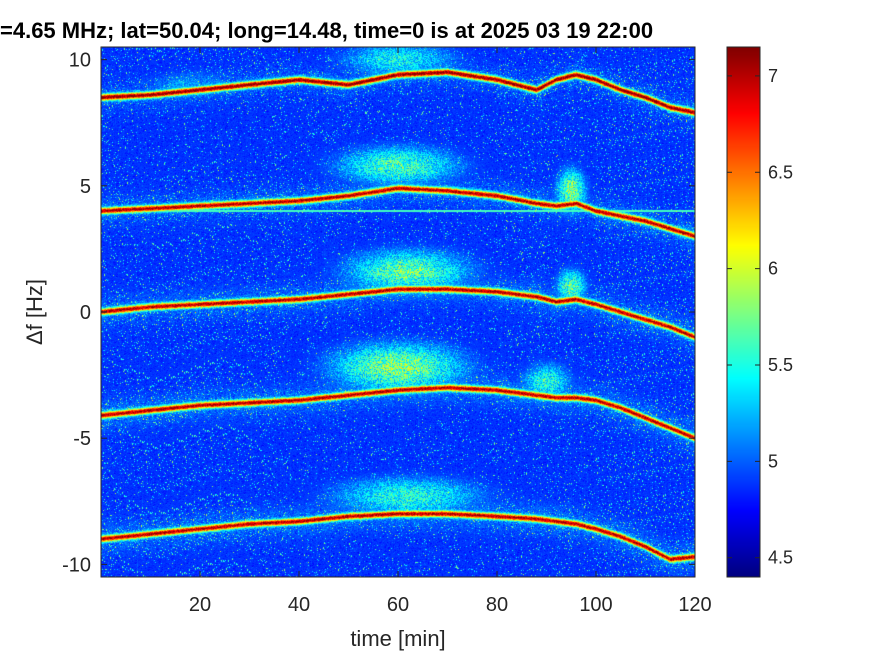 The height and width of the screenshot is (656, 875). I want to click on y-tick-label: 5, so click(85, 187).